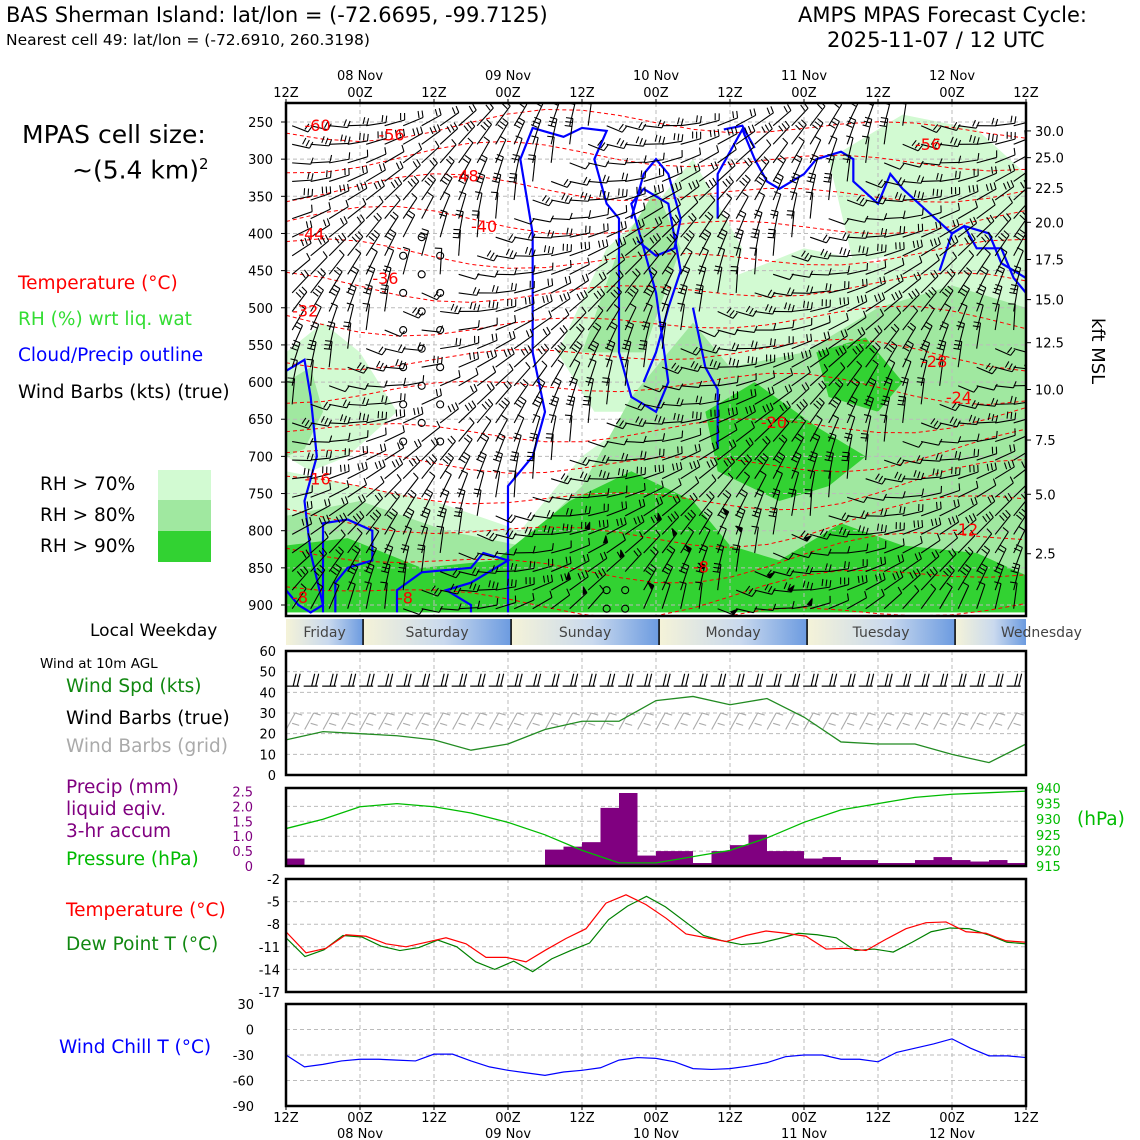 The width and height of the screenshot is (1140, 1140). Describe the element at coordinates (656, 1133) in the screenshot. I see `bottom-date-label: 10 Nov` at that location.